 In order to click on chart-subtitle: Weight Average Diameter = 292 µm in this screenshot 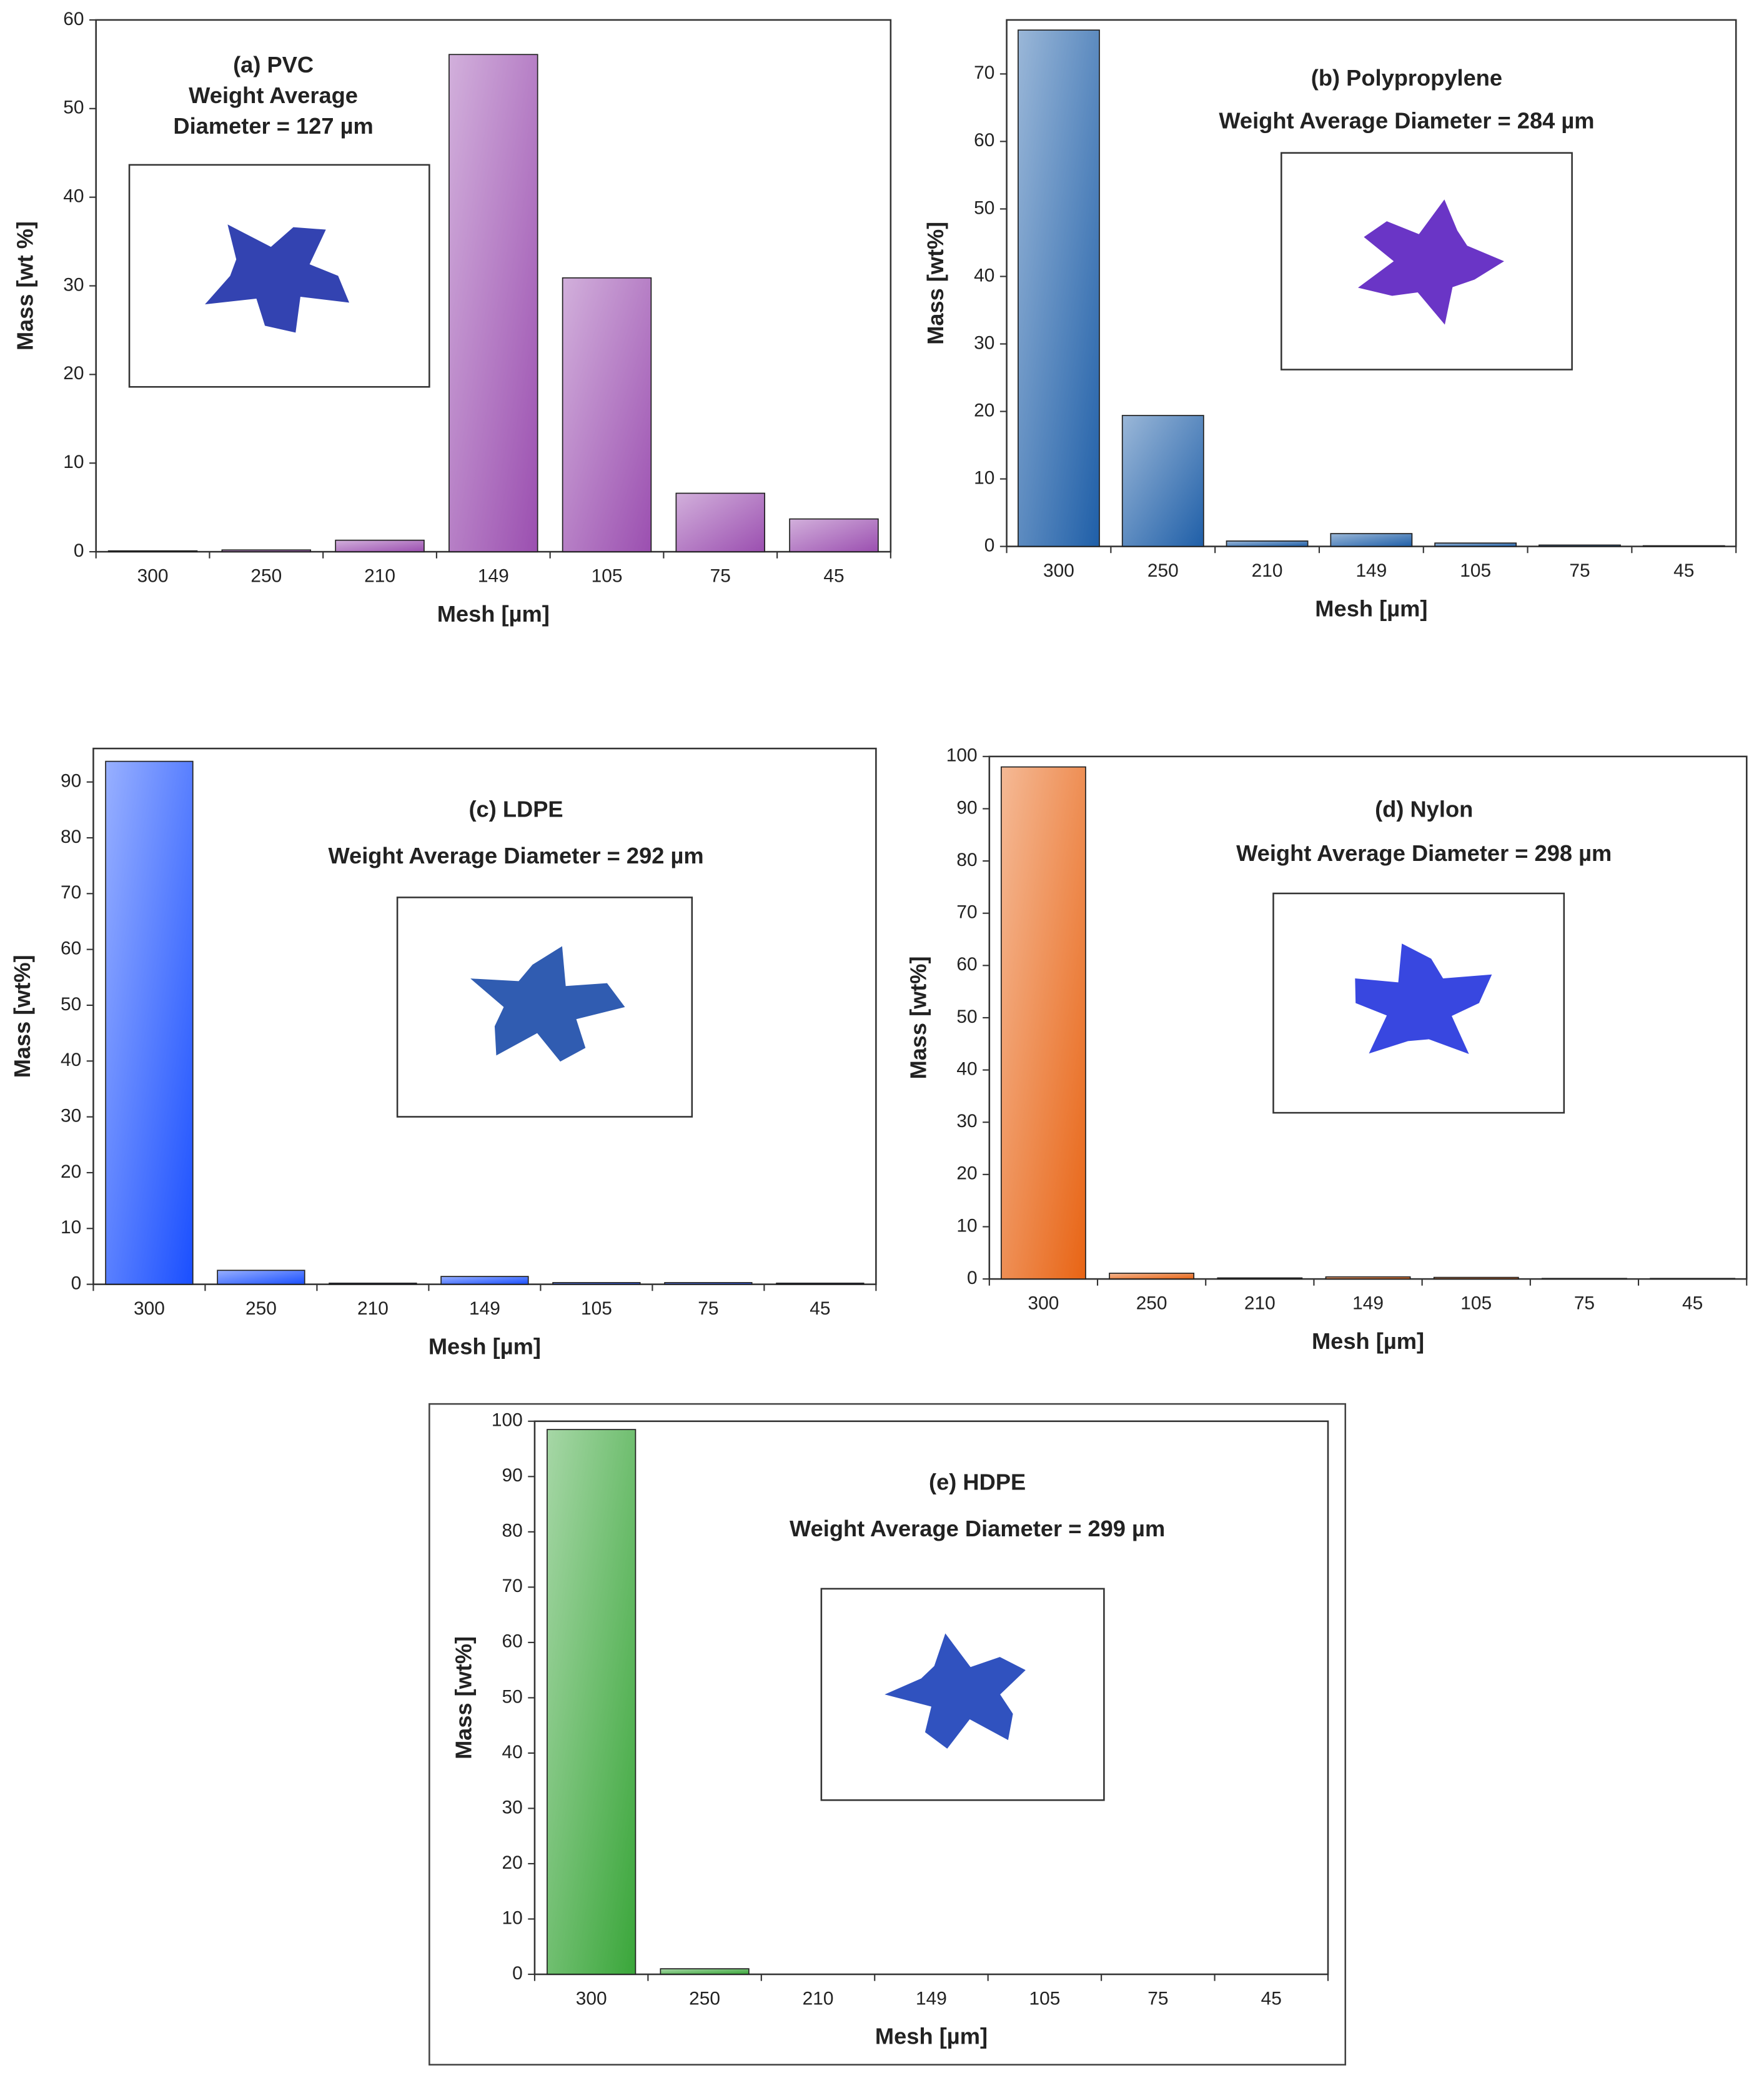, I will do `click(515, 855)`.